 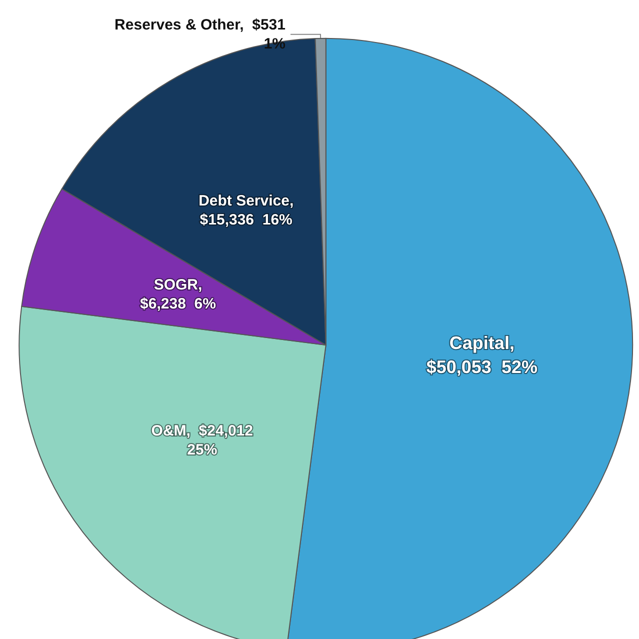 What do you see at coordinates (482, 355) in the screenshot?
I see `slice-label: Capital, $50,053 52%` at bounding box center [482, 355].